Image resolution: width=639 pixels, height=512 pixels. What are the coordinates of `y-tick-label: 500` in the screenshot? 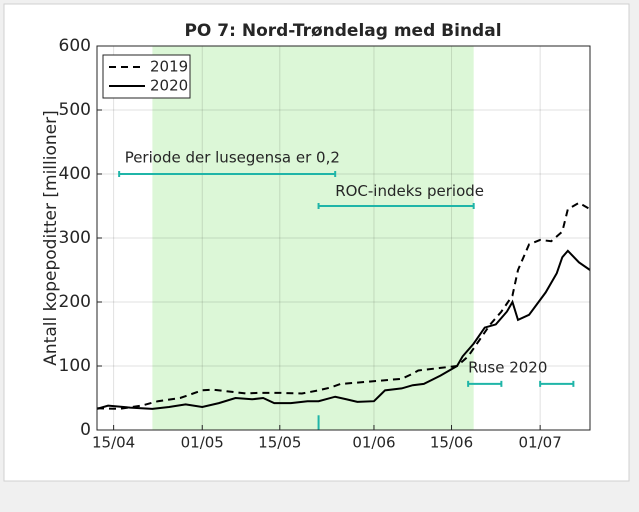 It's located at (75, 110).